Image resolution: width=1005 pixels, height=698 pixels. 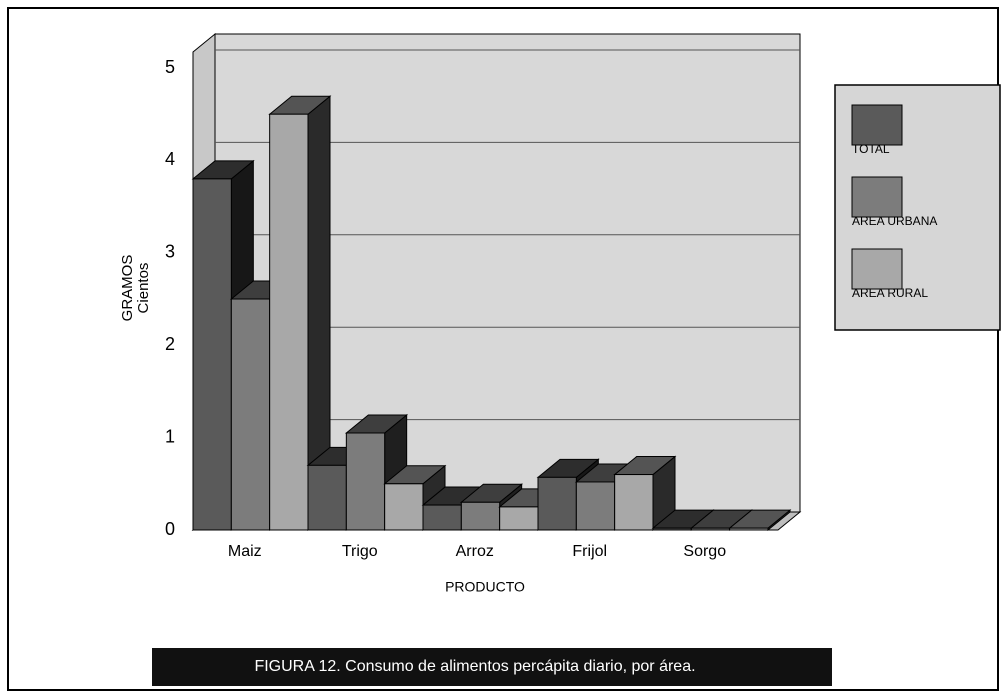 What do you see at coordinates (245, 551) in the screenshot?
I see `x-tick-label: Maiz` at bounding box center [245, 551].